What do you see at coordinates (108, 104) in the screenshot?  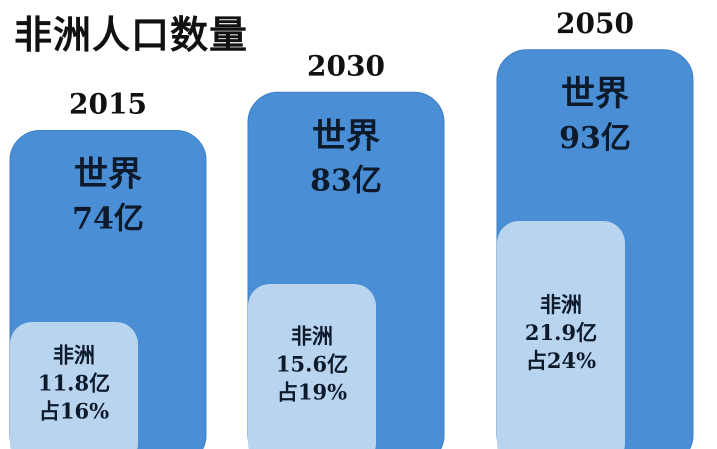 I see `year-label-2015: 2015` at bounding box center [108, 104].